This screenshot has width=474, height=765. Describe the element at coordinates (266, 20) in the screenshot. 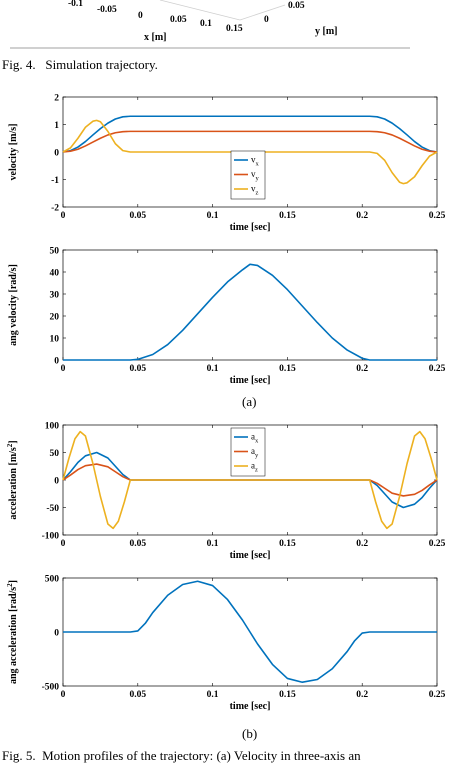

I see `fig4-tick-y: 0` at that location.